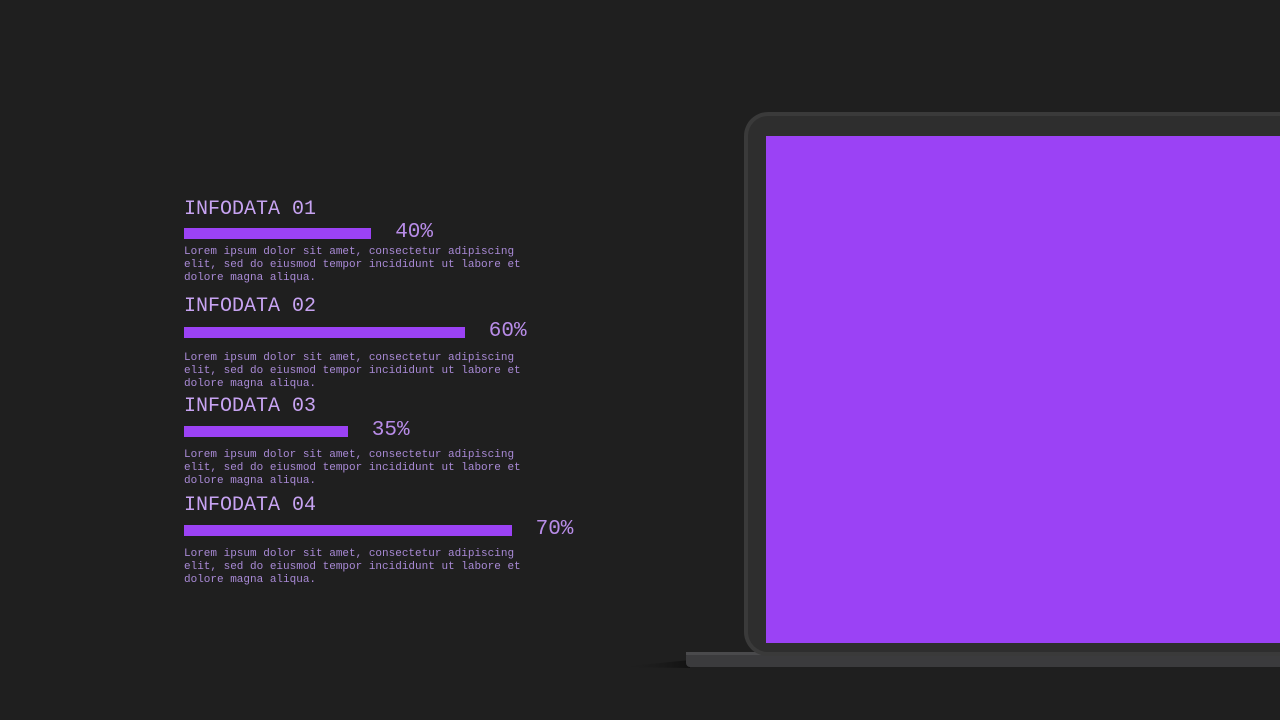  I want to click on value-label: 60%, so click(507, 331).